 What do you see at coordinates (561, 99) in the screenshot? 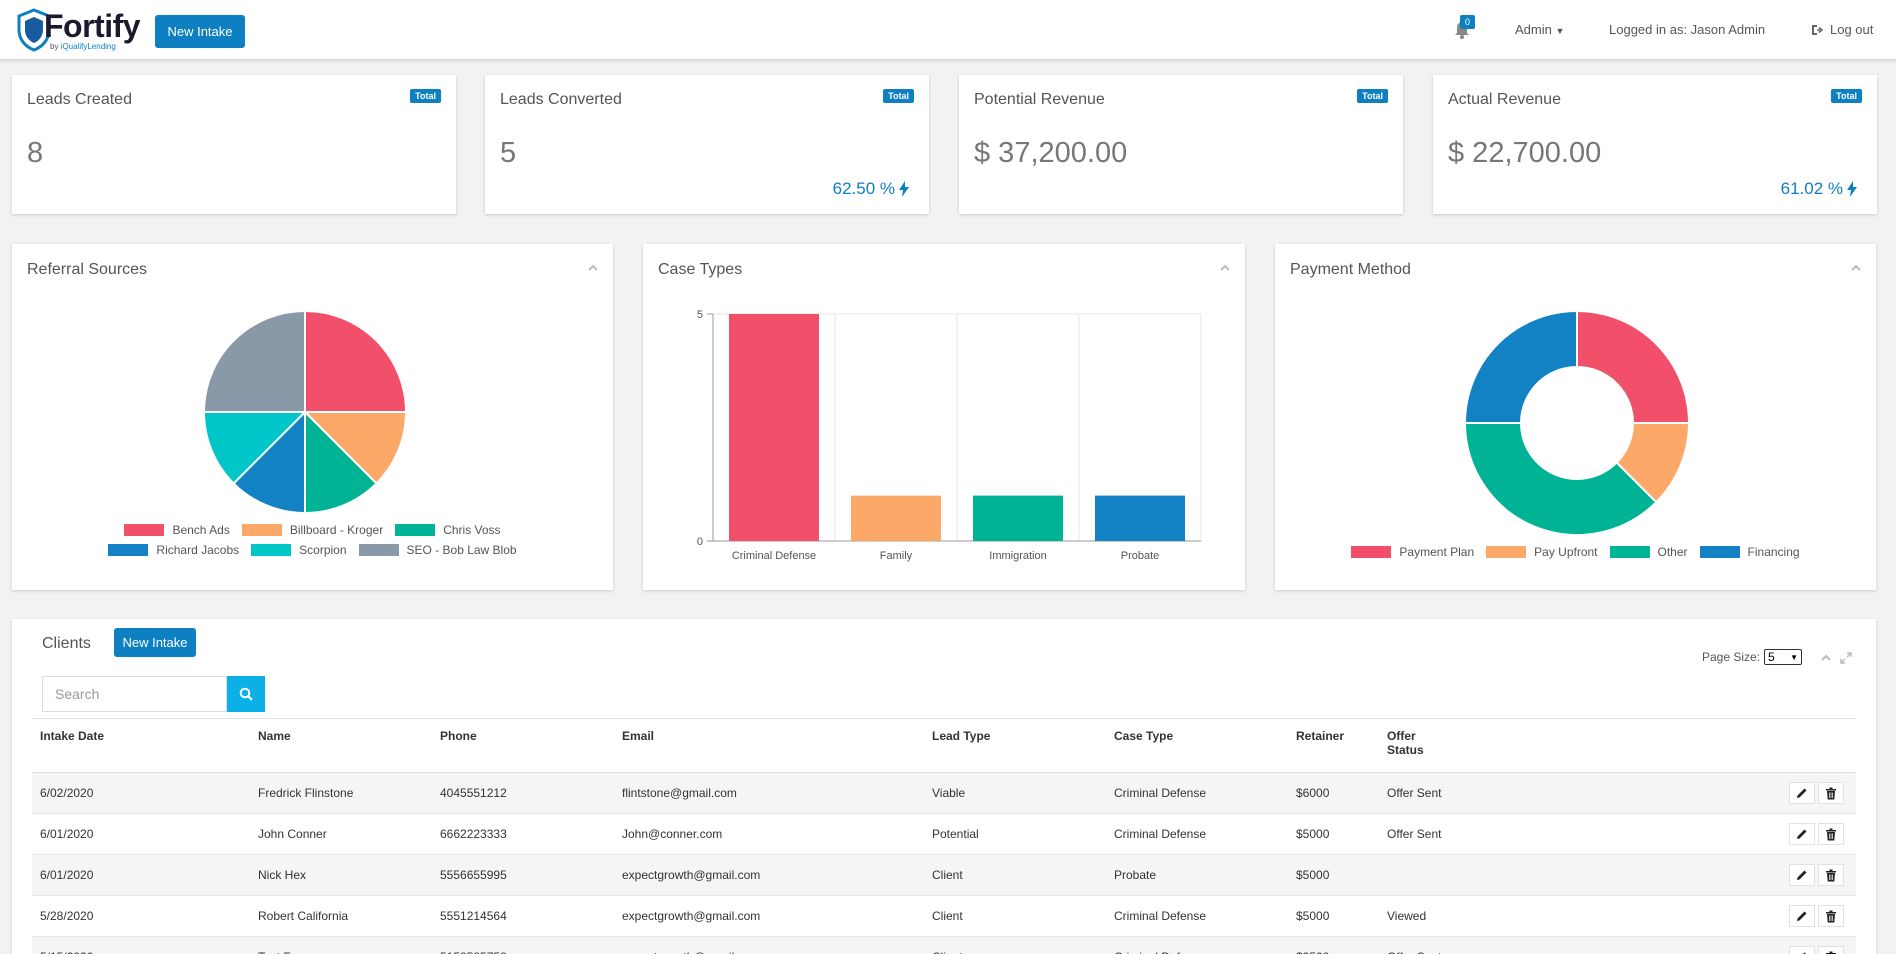
I see `stat-title: Leads Converted` at bounding box center [561, 99].